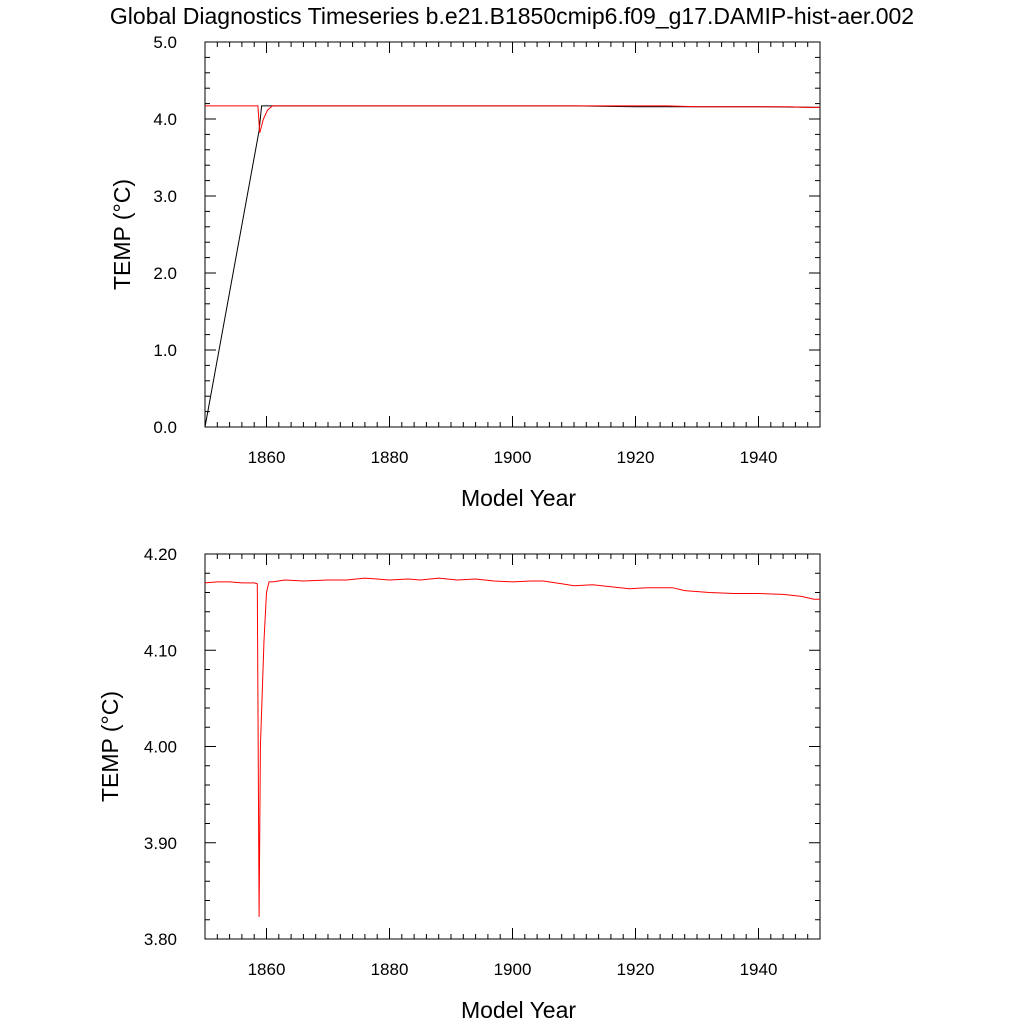  What do you see at coordinates (165, 350) in the screenshot?
I see `y-tick-label: 1.0` at bounding box center [165, 350].